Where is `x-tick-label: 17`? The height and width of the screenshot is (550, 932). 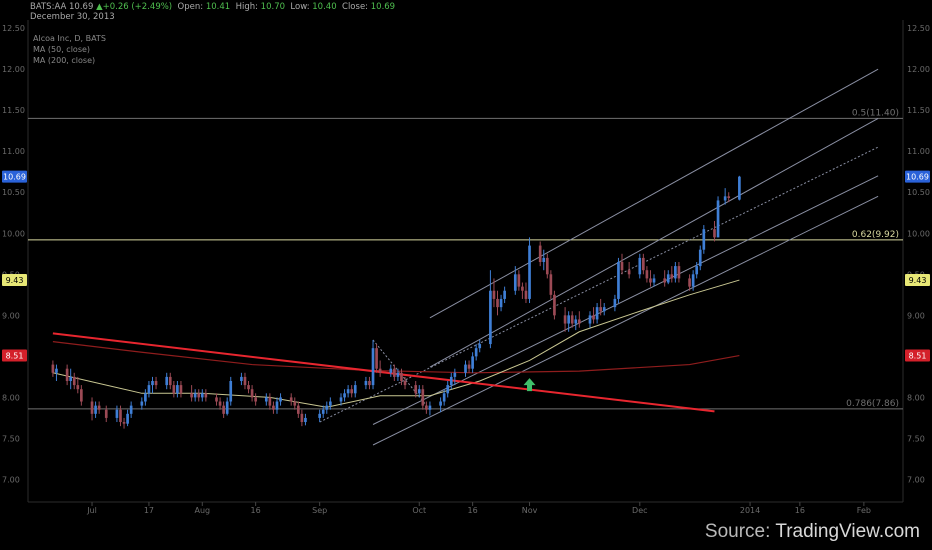 x-tick-label: 17 is located at coordinates (149, 510).